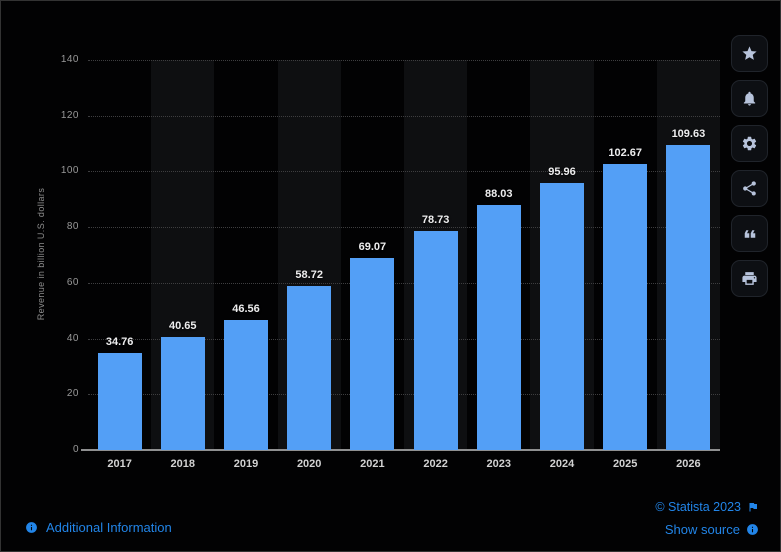 This screenshot has width=781, height=552. What do you see at coordinates (72, 338) in the screenshot?
I see `y-tick-label: 40` at bounding box center [72, 338].